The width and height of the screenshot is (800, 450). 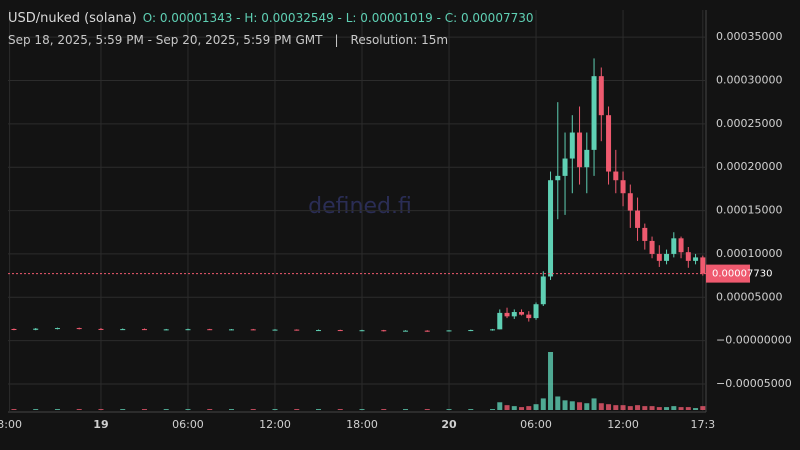 What do you see at coordinates (749, 296) in the screenshot?
I see `y-tick-label: 0.00005000` at bounding box center [749, 296].